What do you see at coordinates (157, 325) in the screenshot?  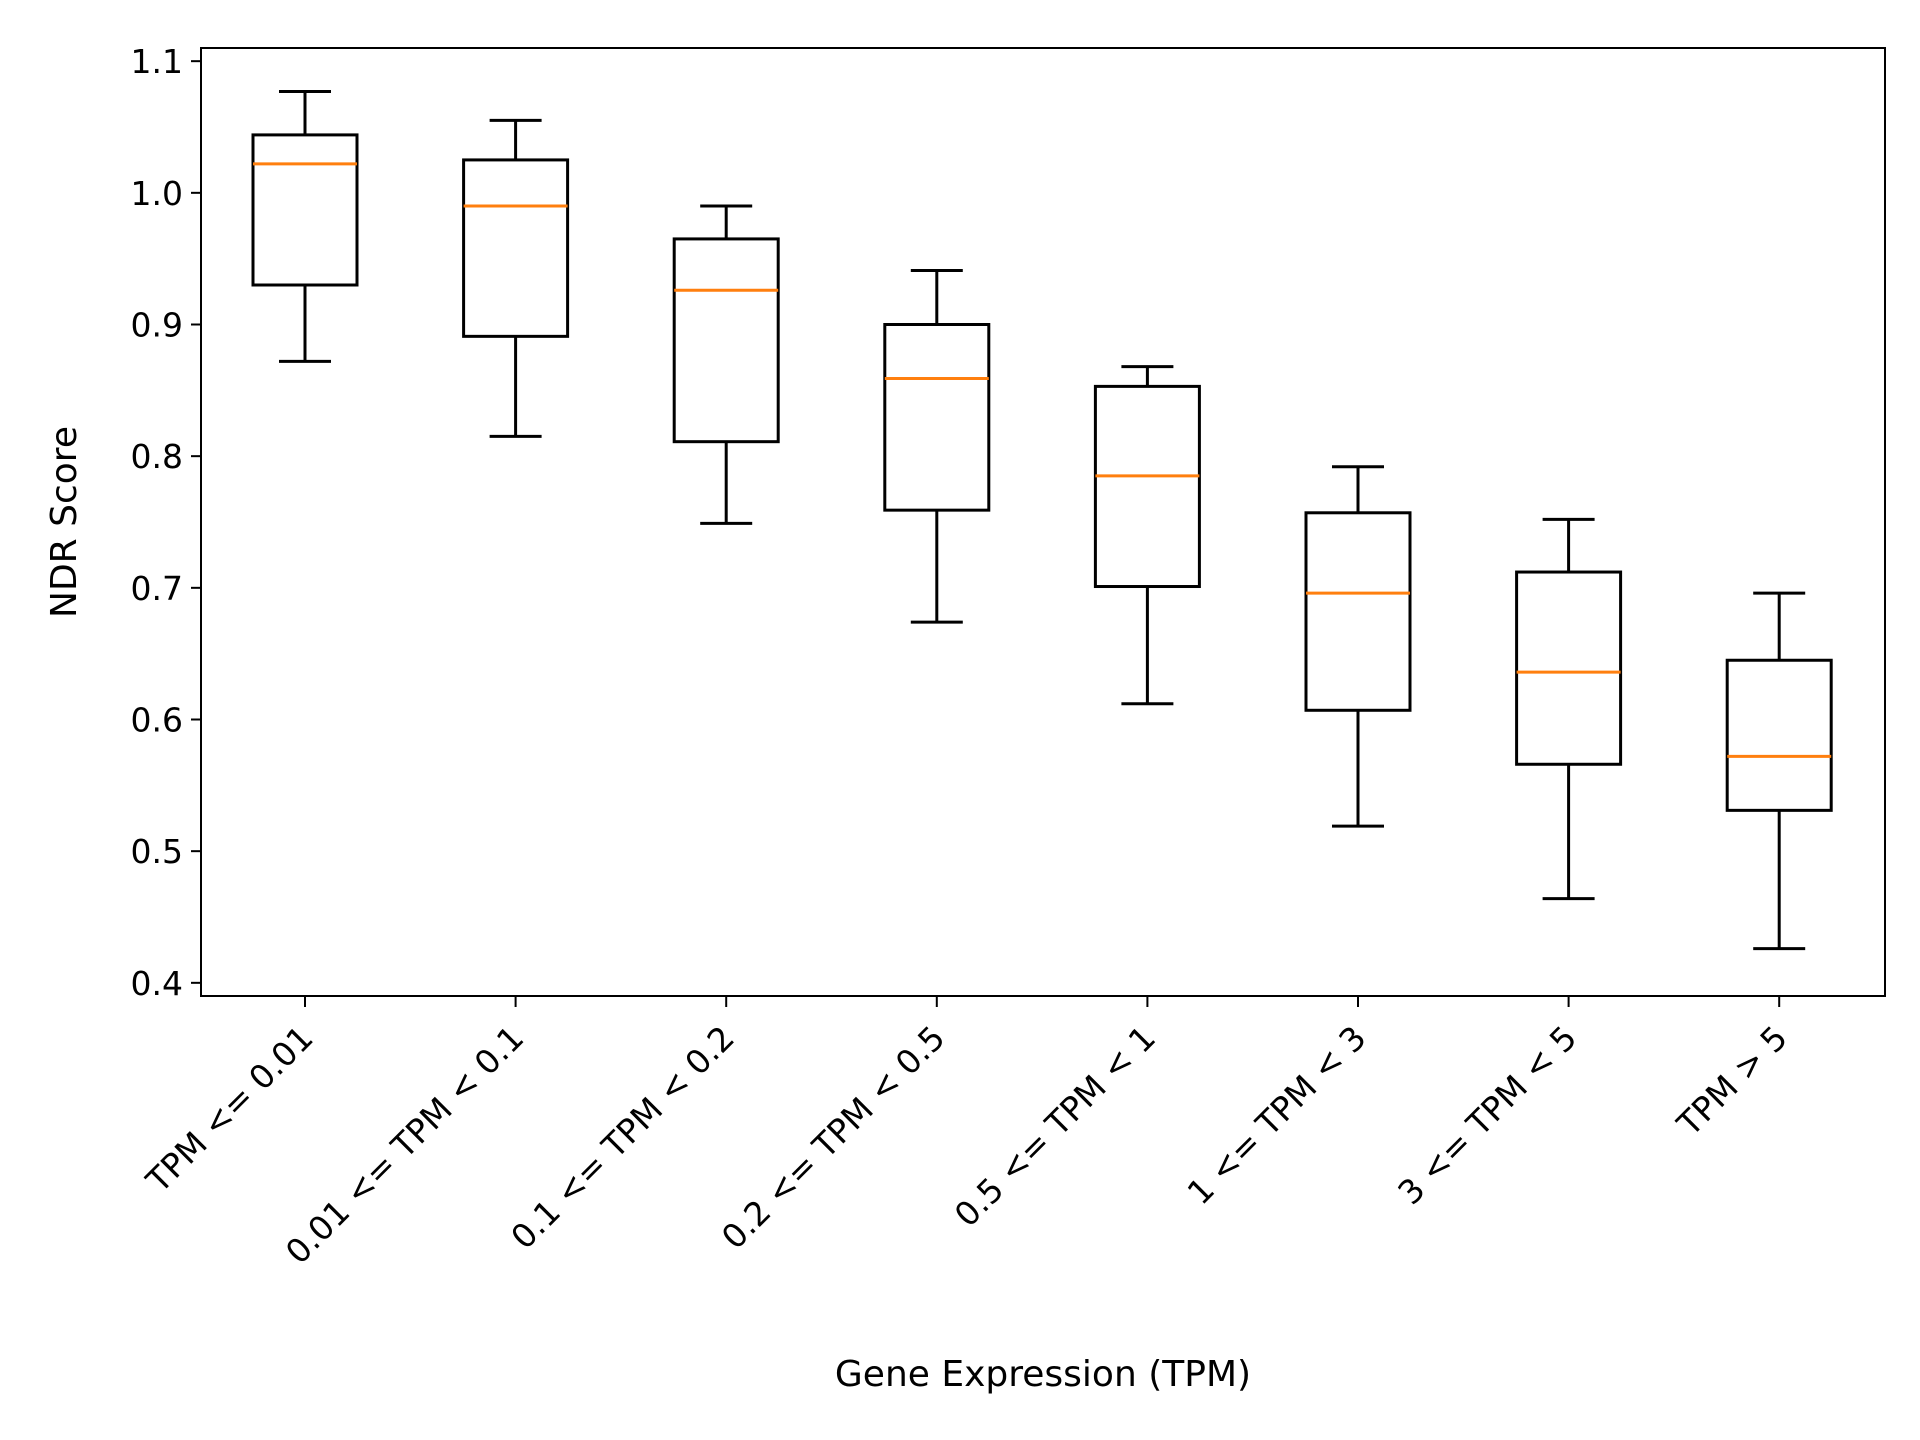 I see `y-tick-label: 0.9` at bounding box center [157, 325].